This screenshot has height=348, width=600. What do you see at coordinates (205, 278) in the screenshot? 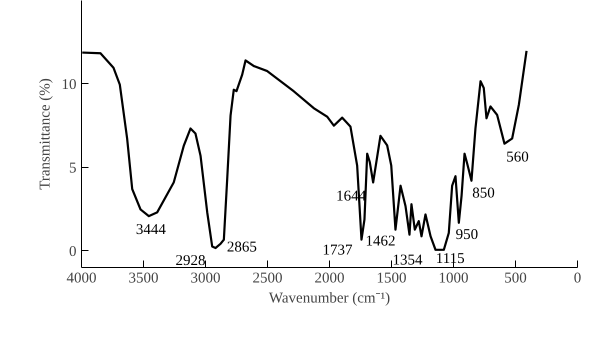
I see `x-tick-label: 3000` at bounding box center [205, 278].